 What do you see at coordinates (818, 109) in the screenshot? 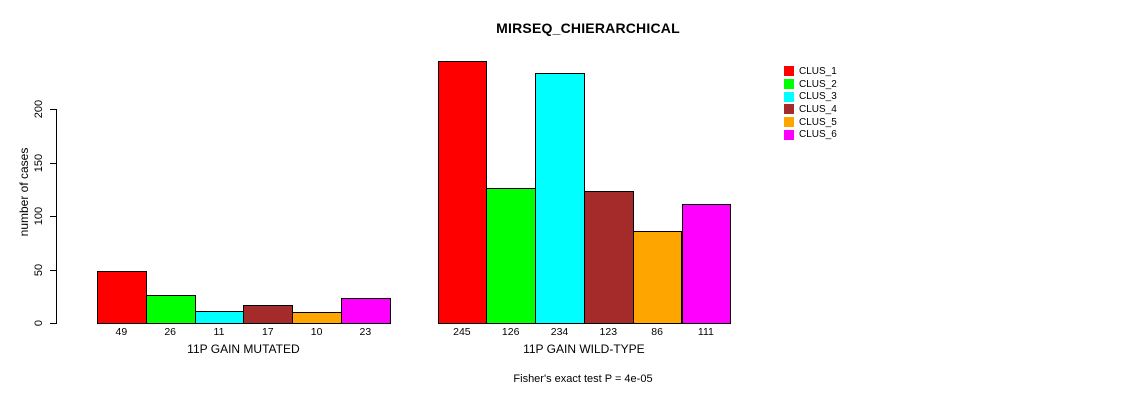
I see `legend-label: CLUS_4` at bounding box center [818, 109].